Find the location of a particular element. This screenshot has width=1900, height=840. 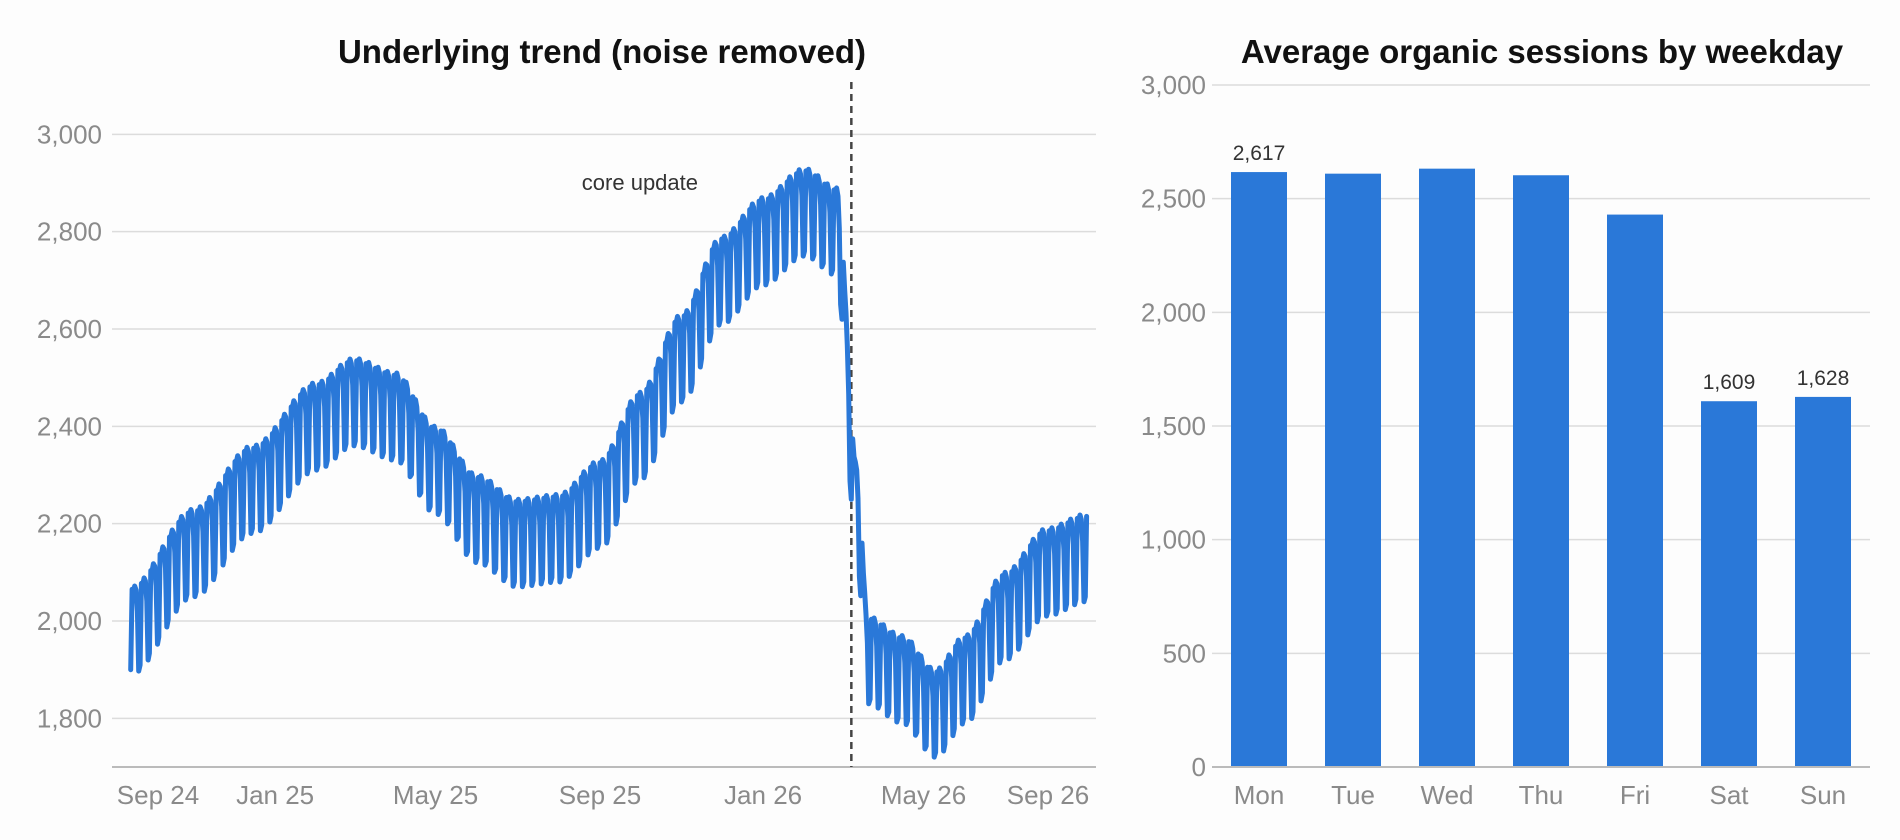

line-y-tick-label: 2,200 is located at coordinates (69, 524).